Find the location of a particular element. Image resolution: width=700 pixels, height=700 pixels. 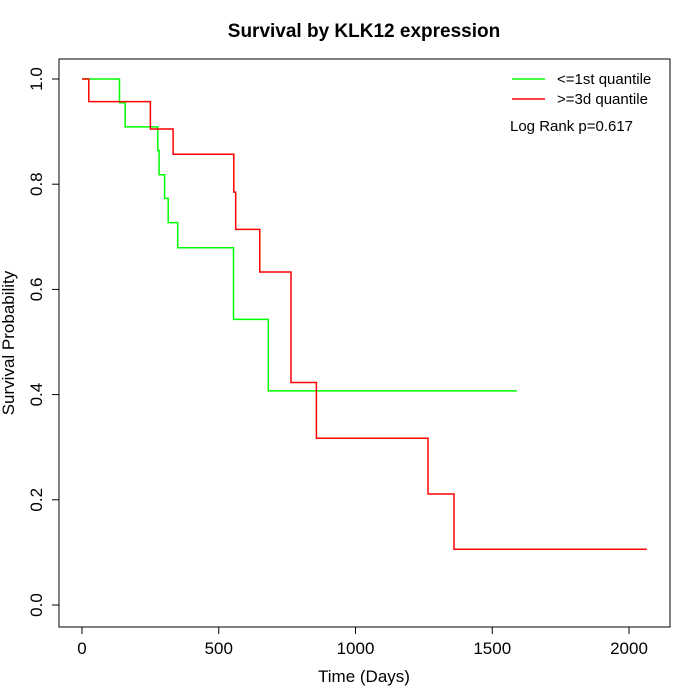

legend-label: >=3d quantile is located at coordinates (602, 99).